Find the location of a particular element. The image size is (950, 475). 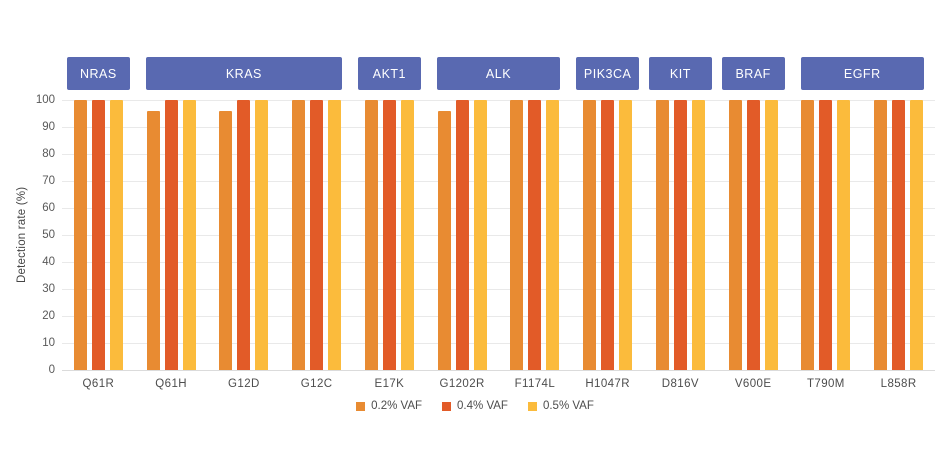

bar-l858r-0.4vaf is located at coordinates (899, 235).